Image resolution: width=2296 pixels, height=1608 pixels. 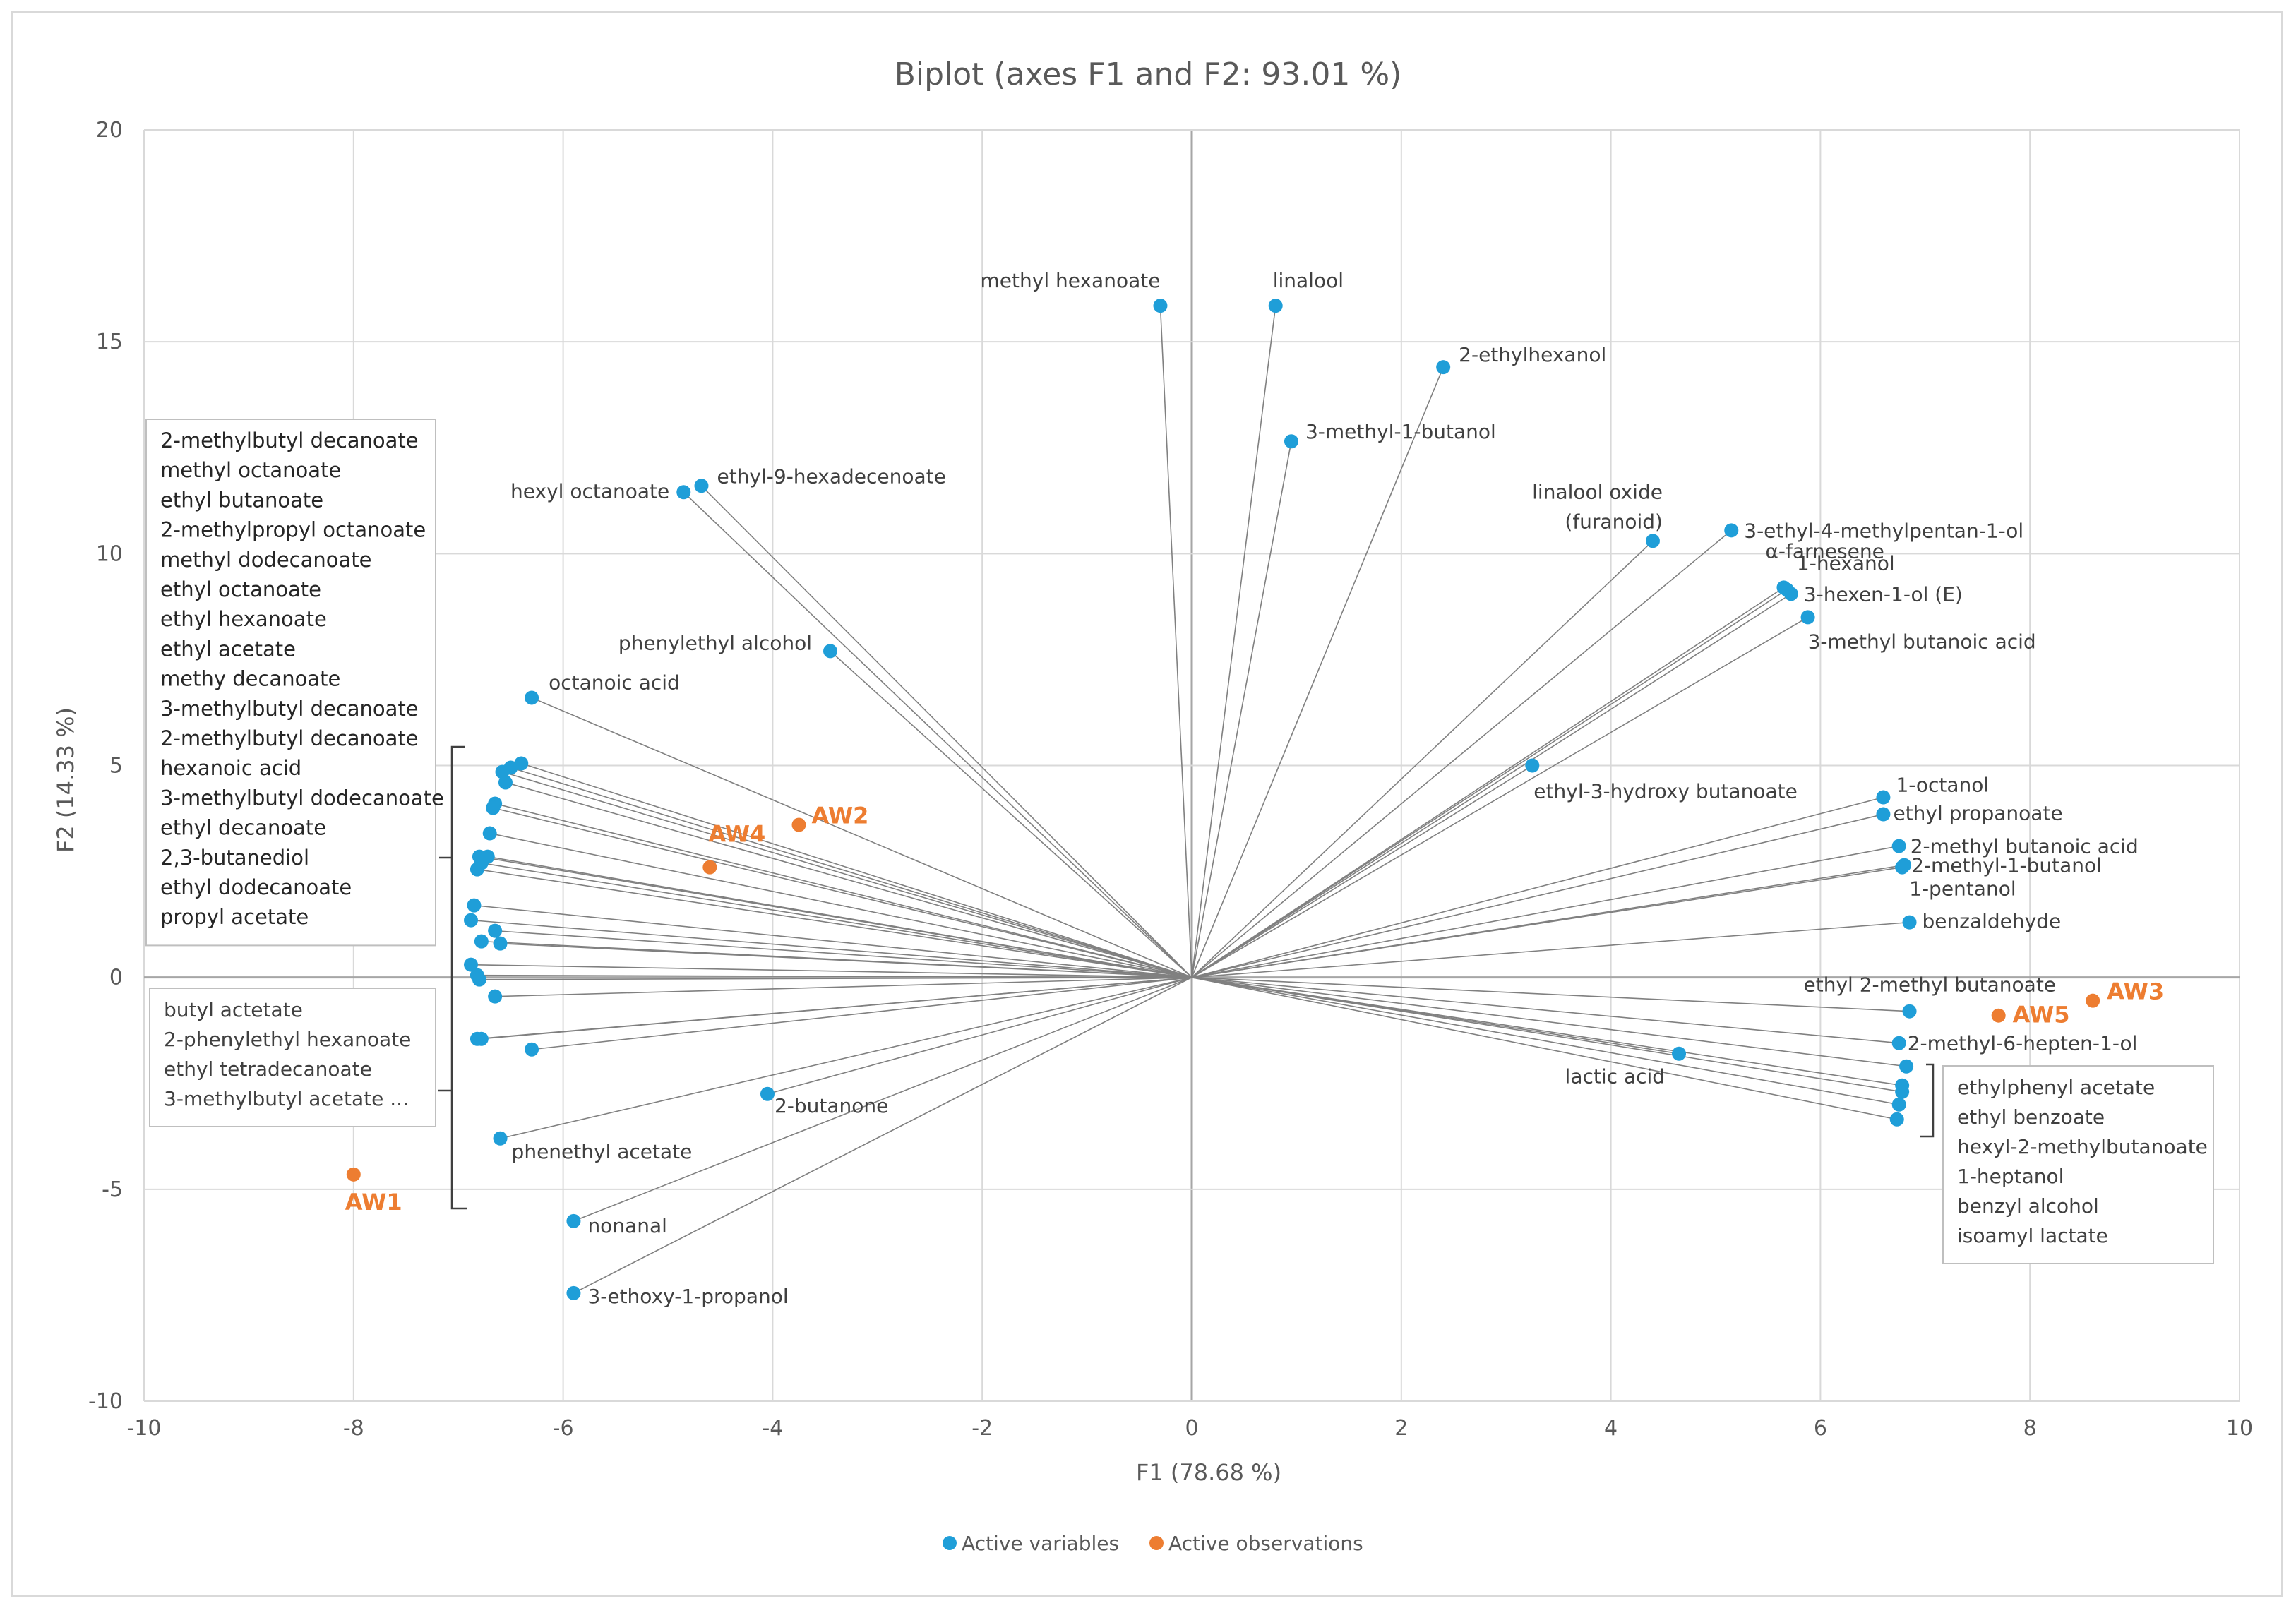 I want to click on variable-label: 1-octanol, so click(x=1942, y=786).